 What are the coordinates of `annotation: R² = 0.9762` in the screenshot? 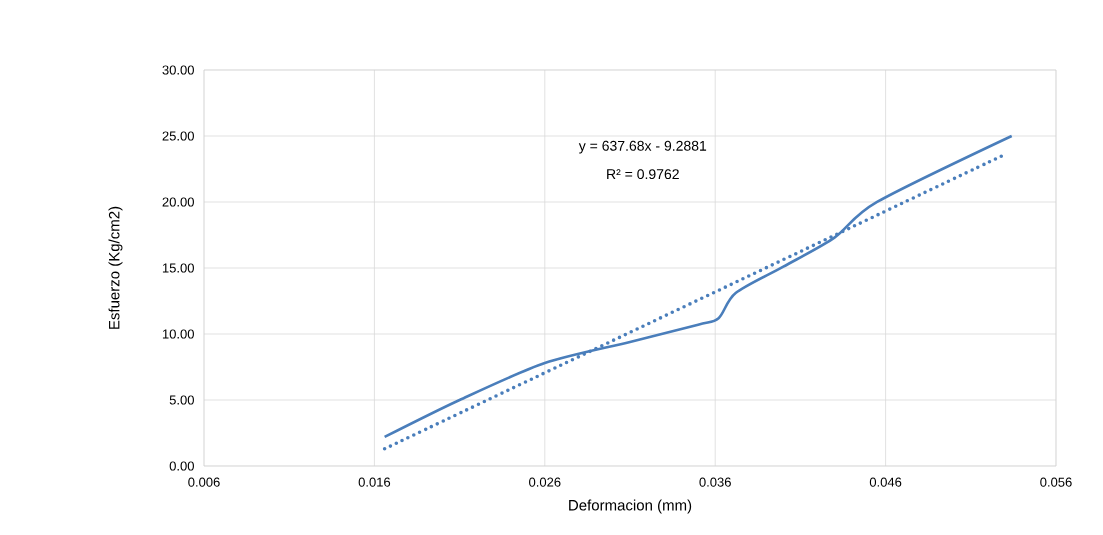 It's located at (643, 174).